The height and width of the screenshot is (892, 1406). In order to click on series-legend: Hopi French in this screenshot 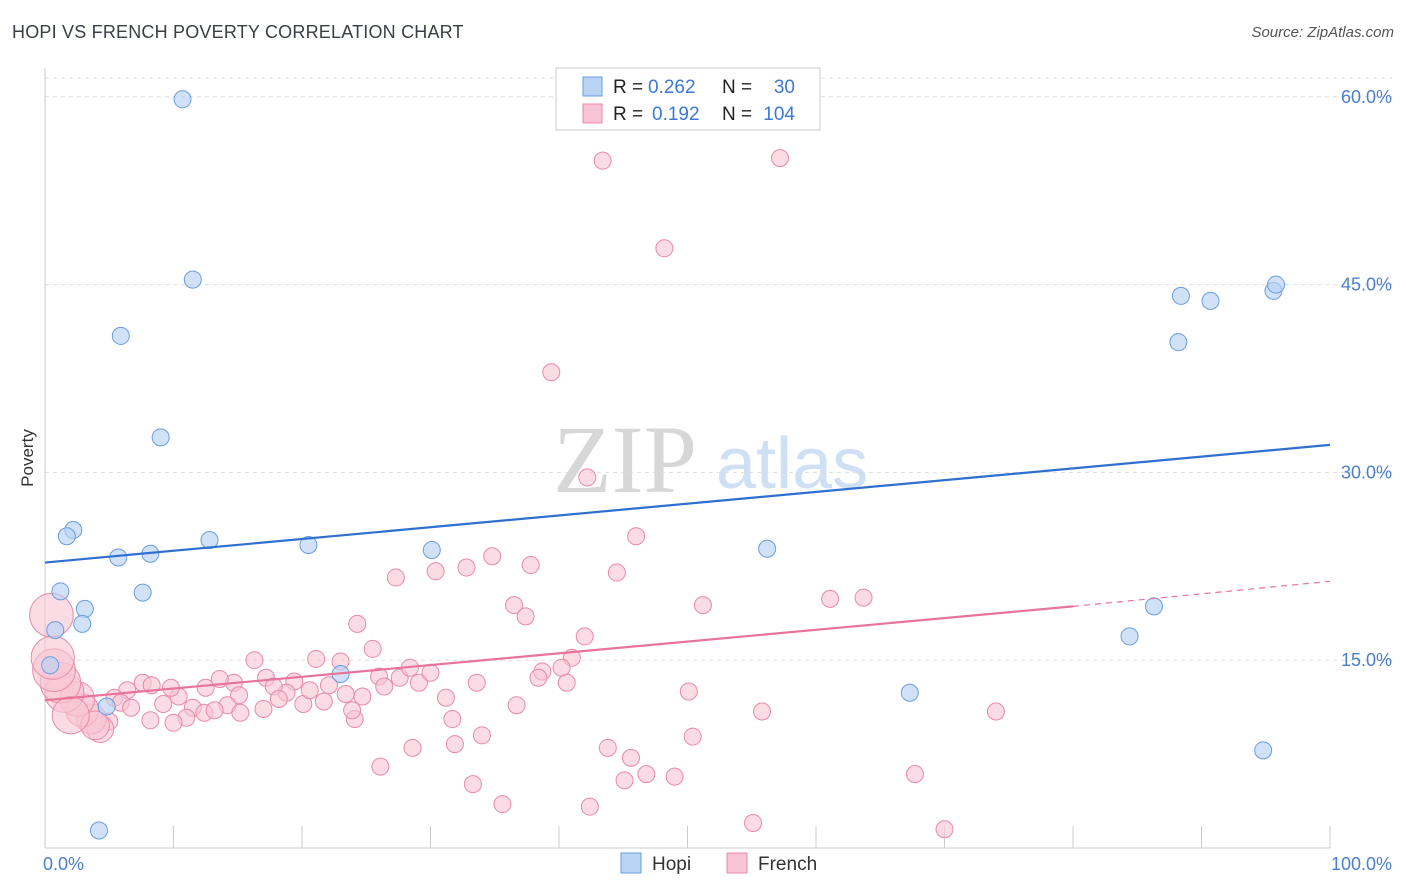, I will do `click(718, 863)`.